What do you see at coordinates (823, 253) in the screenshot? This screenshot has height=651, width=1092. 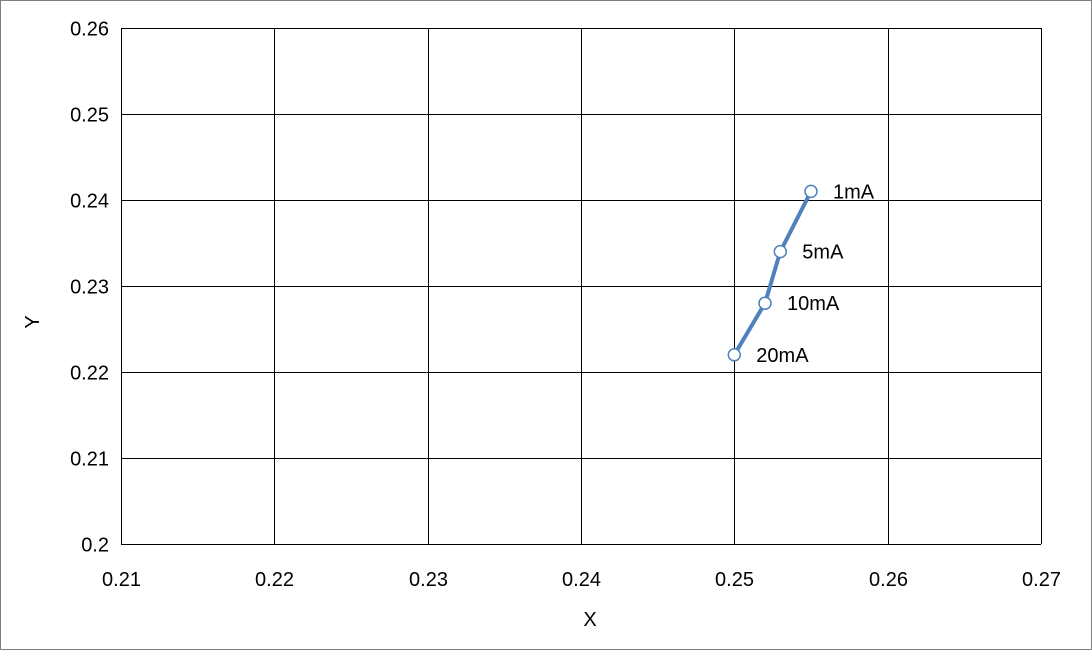 I see `data-point-label: 5mA` at bounding box center [823, 253].